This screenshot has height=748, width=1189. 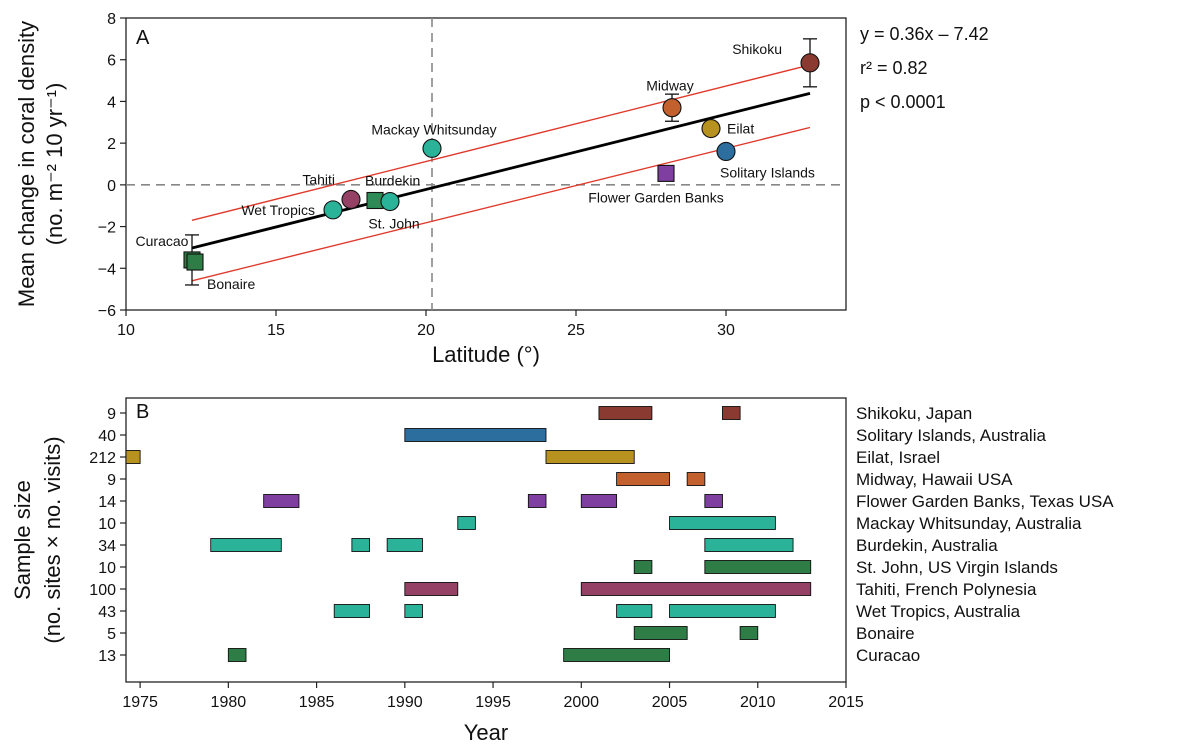 What do you see at coordinates (894, 68) in the screenshot?
I see `regression-r-squared: r² = 0.82` at bounding box center [894, 68].